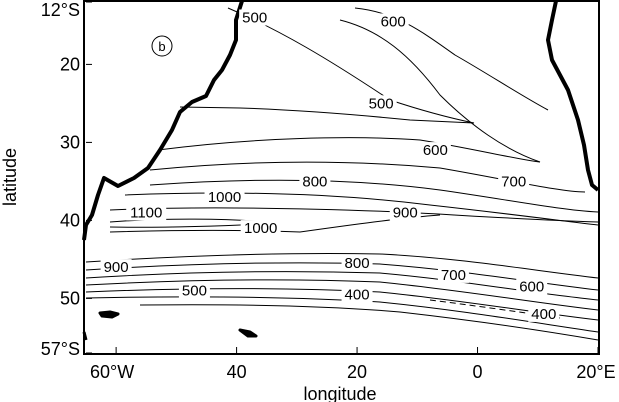 The width and height of the screenshot is (619, 402). I want to click on x-tick-label: 20, so click(357, 372).